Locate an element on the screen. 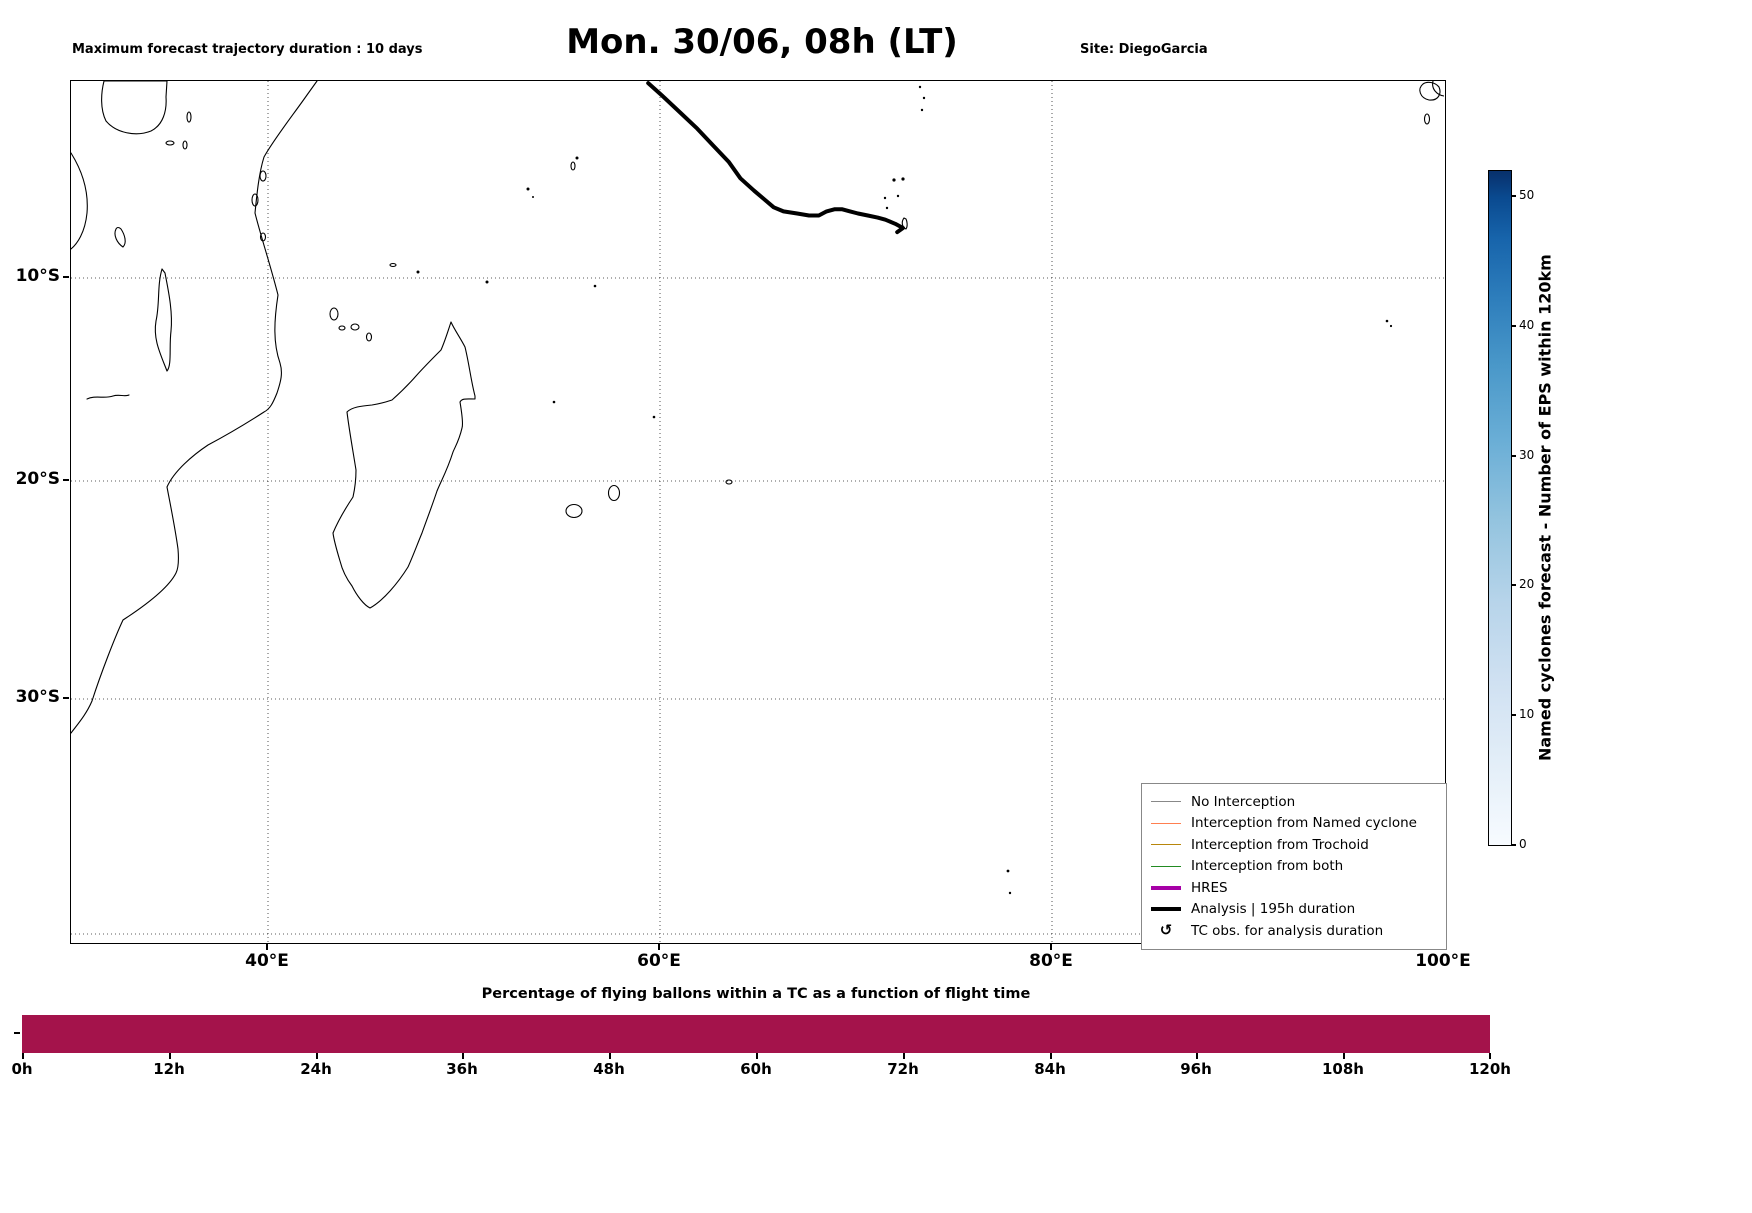  bar-x-tick-label: 12h is located at coordinates (169, 1069).